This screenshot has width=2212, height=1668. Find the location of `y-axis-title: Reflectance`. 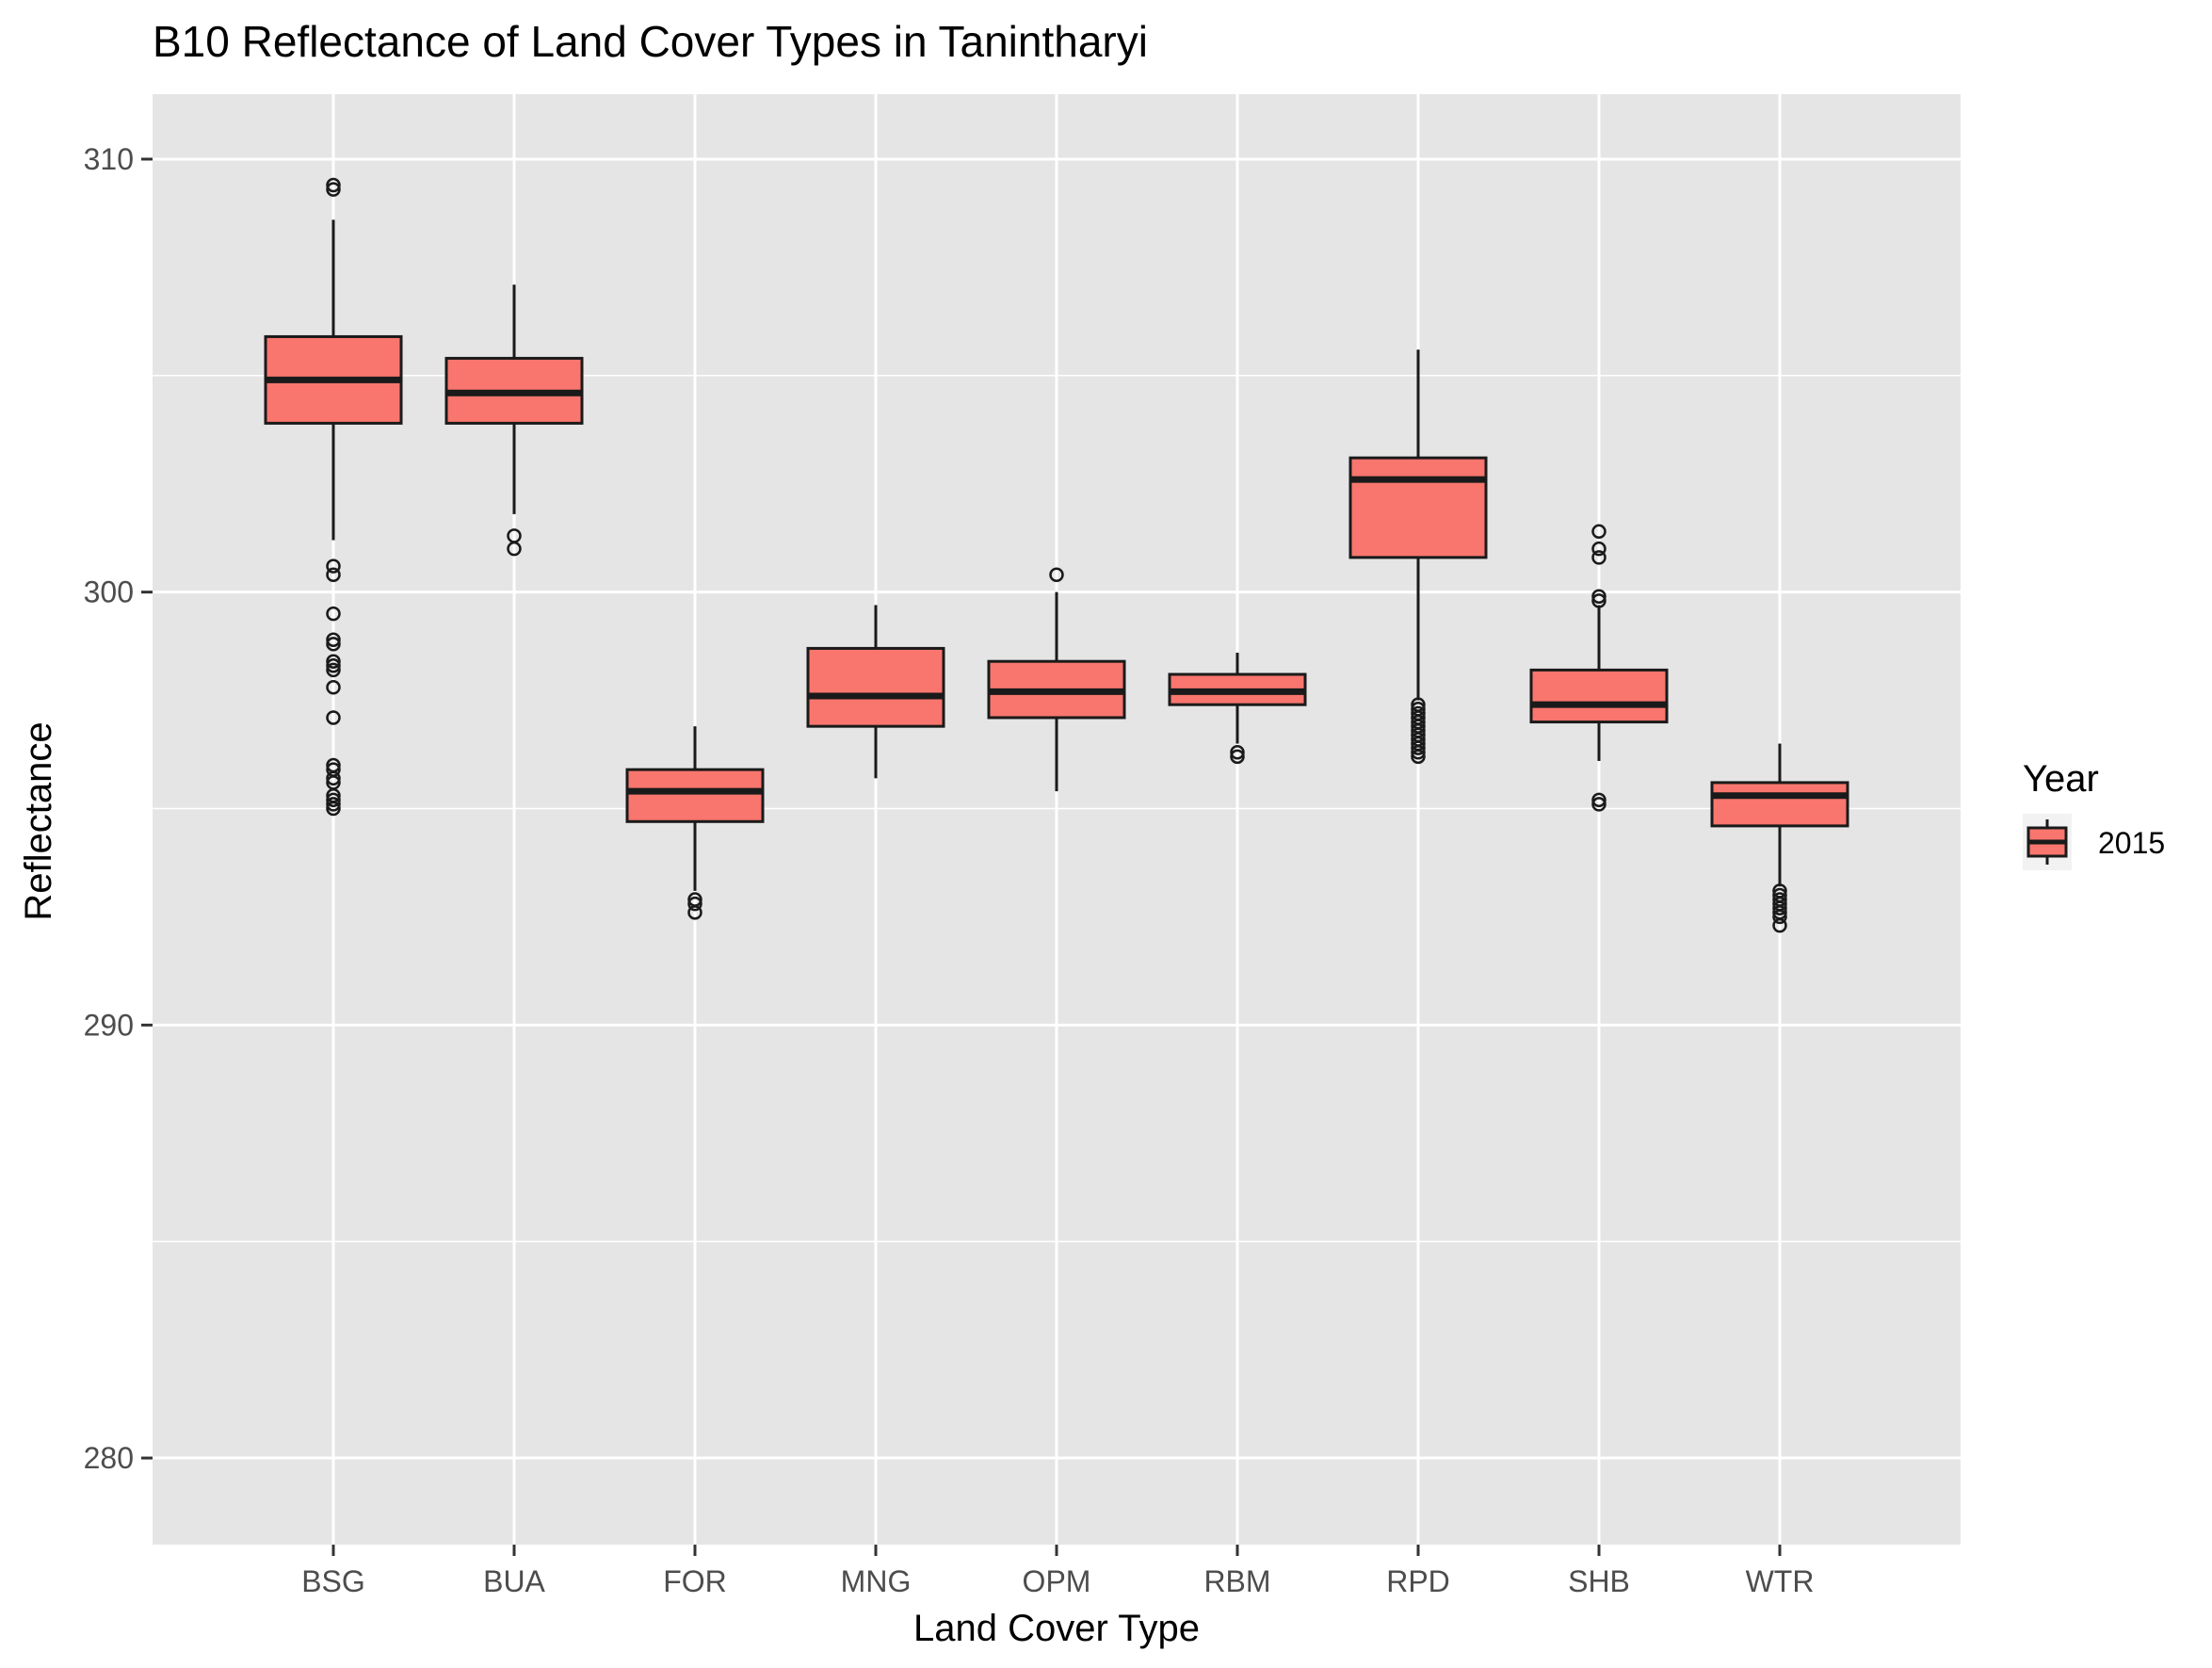

y-axis-title: Reflectance is located at coordinates (38, 820).